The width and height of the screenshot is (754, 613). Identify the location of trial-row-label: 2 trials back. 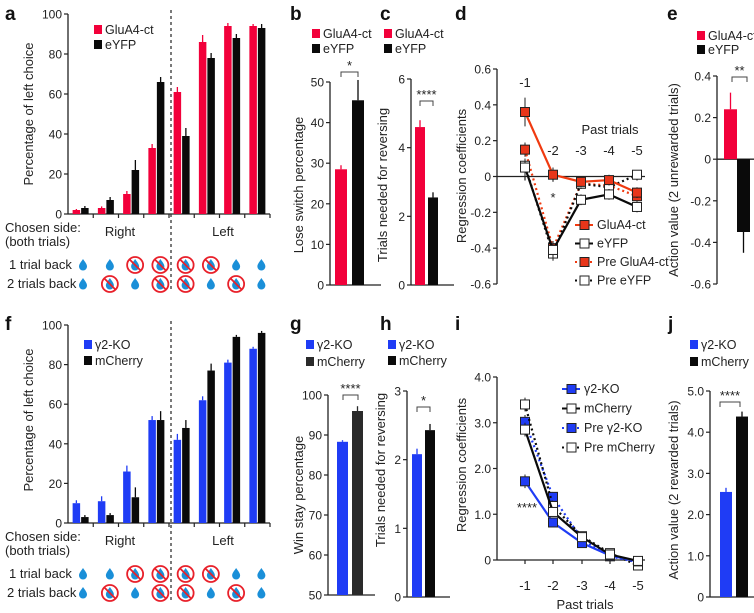
(42, 592).